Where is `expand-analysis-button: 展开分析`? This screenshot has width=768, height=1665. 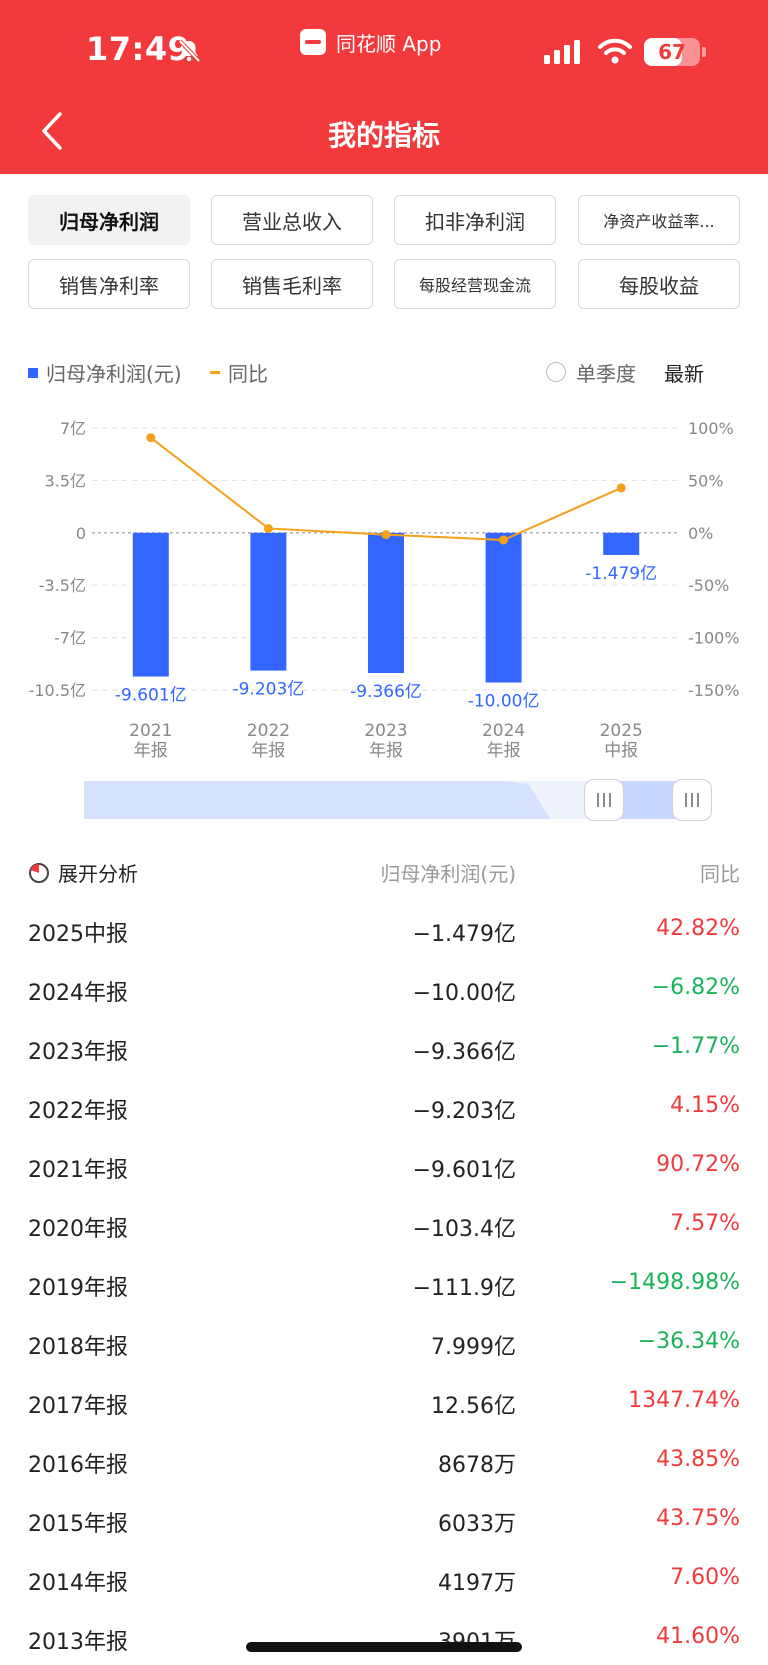 expand-analysis-button: 展开分析 is located at coordinates (98, 874).